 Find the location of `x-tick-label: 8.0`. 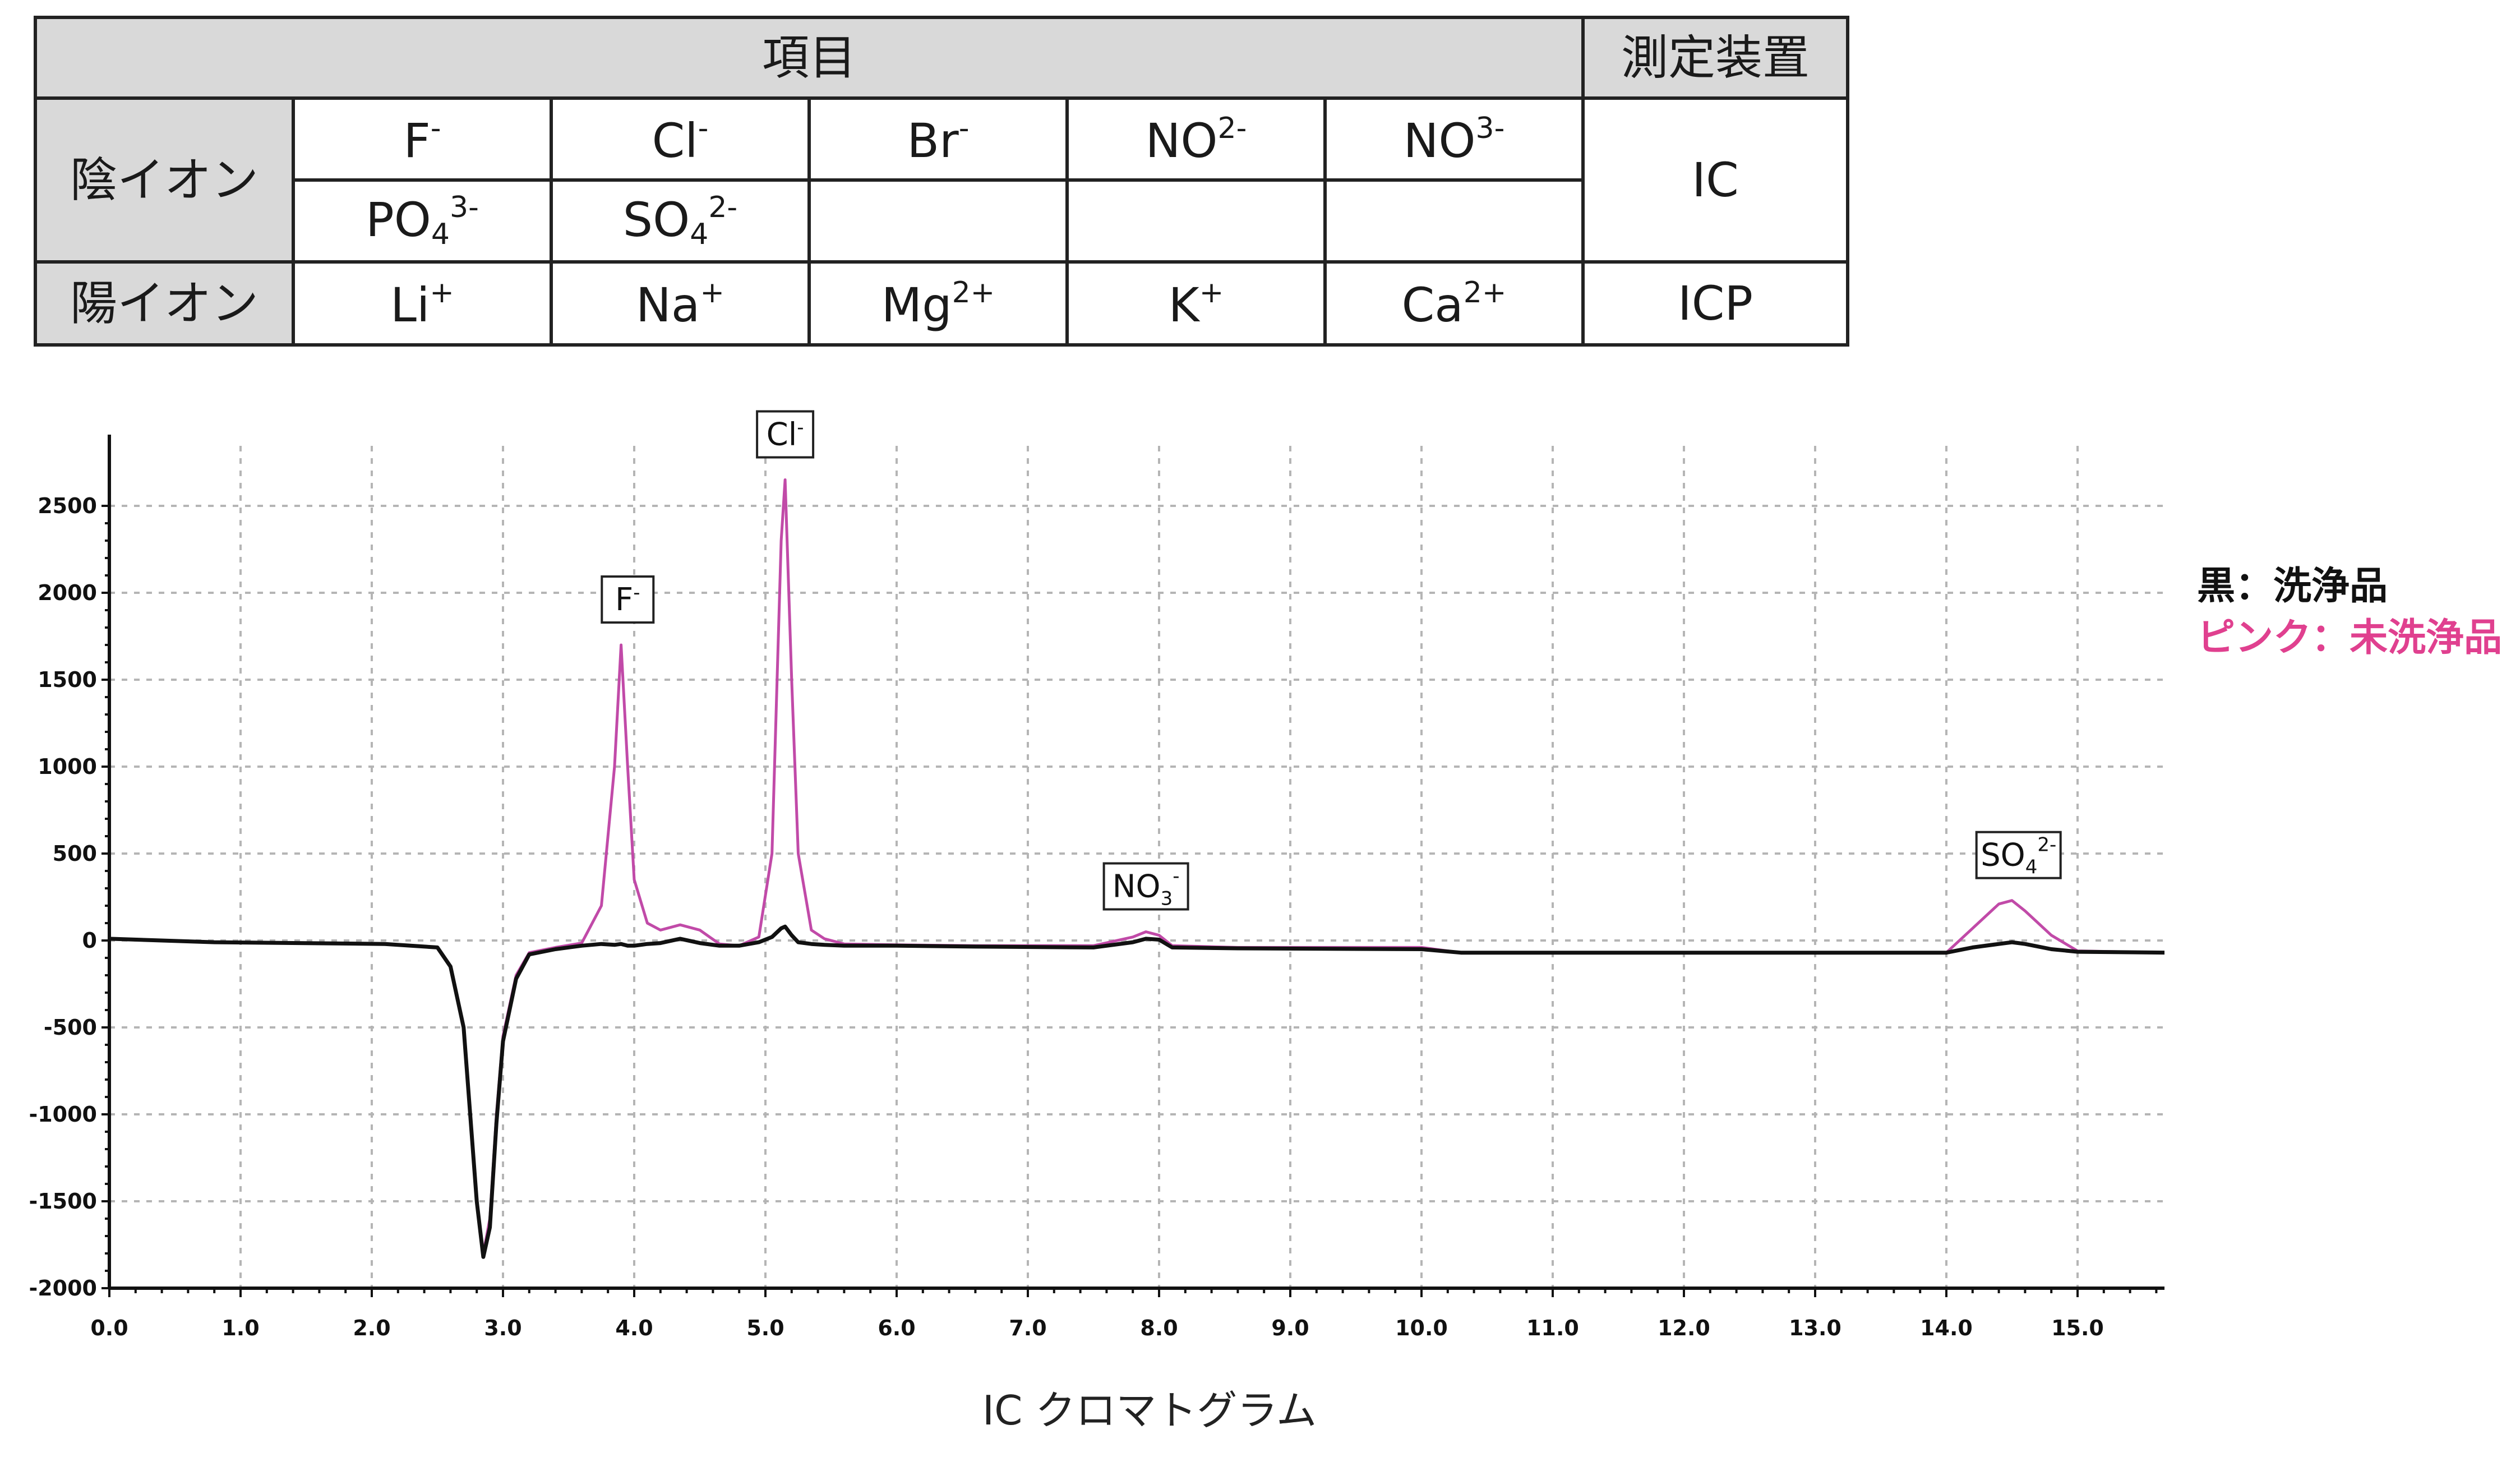

x-tick-label: 8.0 is located at coordinates (1159, 1328).